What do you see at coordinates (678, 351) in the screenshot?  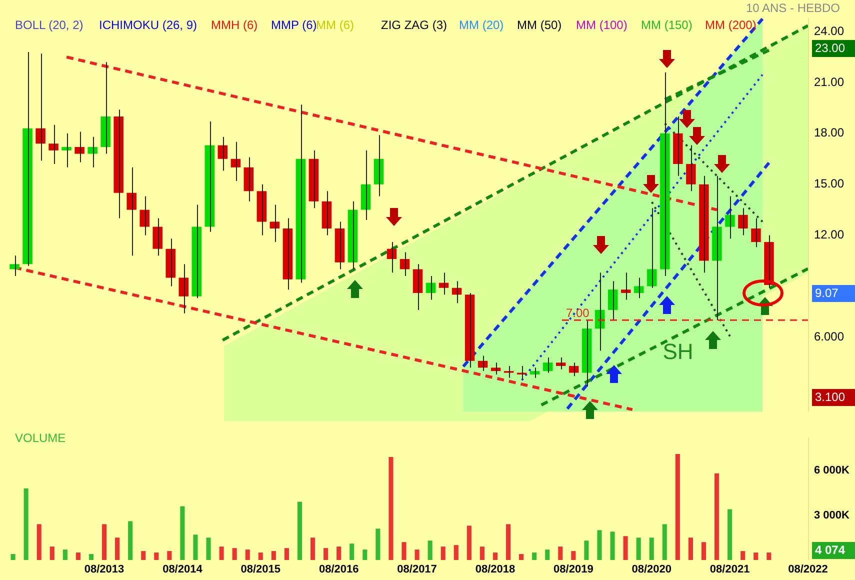 I see `annotation: SH` at bounding box center [678, 351].